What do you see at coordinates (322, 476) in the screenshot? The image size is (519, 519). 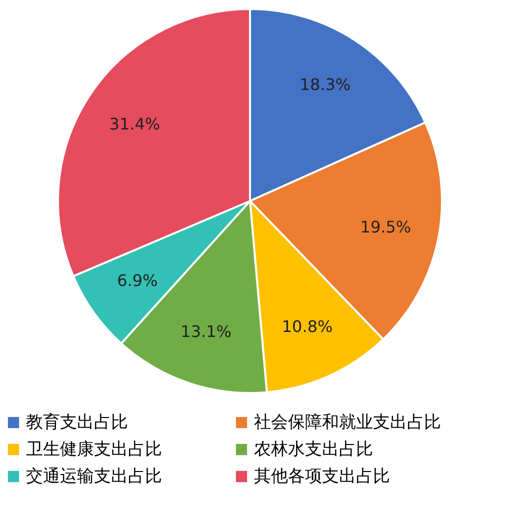 I see `legend-label: 其他各项支出占比` at bounding box center [322, 476].